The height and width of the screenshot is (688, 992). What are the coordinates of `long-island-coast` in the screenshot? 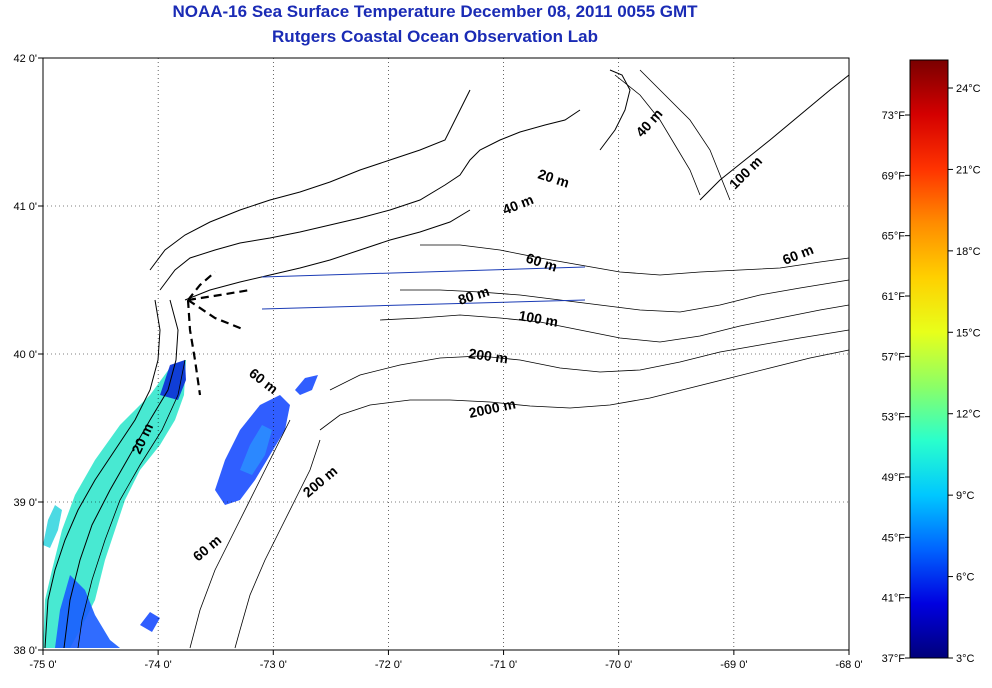 It's located at (370, 200).